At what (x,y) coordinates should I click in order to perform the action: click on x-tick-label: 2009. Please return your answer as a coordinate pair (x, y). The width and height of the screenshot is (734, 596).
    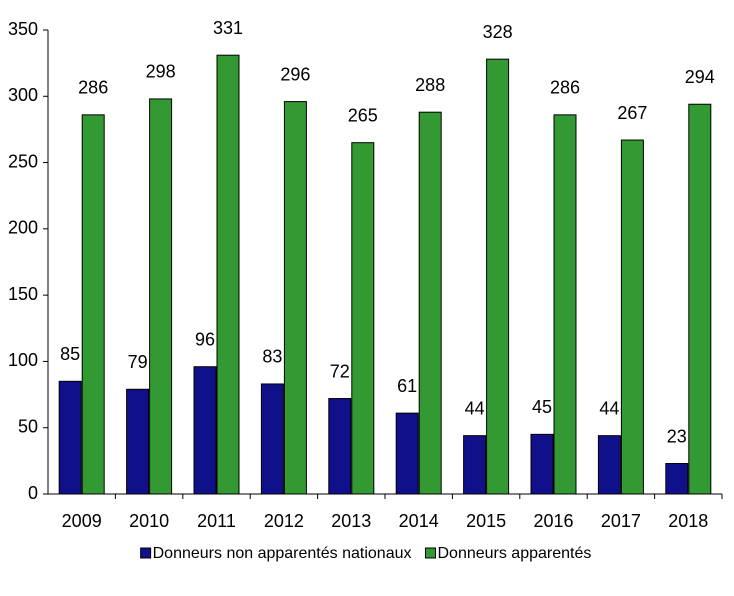
    Looking at the image, I should click on (82, 521).